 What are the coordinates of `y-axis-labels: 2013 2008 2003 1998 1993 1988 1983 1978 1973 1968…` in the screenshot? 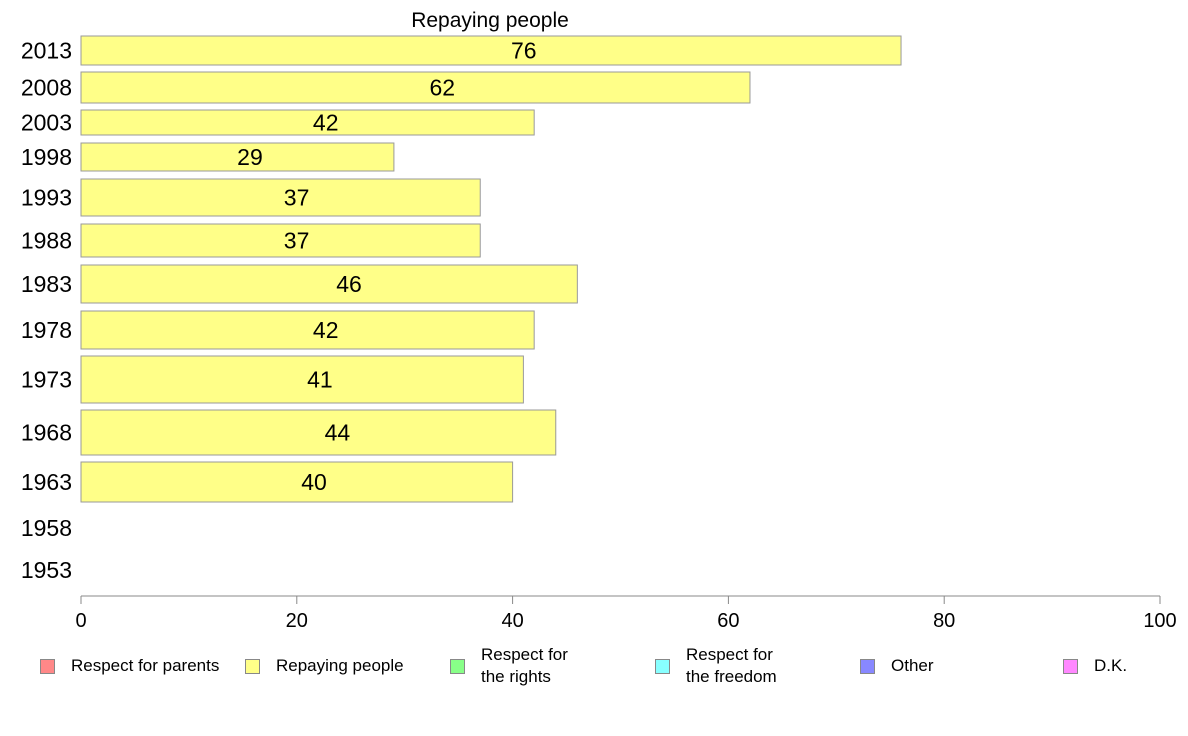 It's located at (46, 311).